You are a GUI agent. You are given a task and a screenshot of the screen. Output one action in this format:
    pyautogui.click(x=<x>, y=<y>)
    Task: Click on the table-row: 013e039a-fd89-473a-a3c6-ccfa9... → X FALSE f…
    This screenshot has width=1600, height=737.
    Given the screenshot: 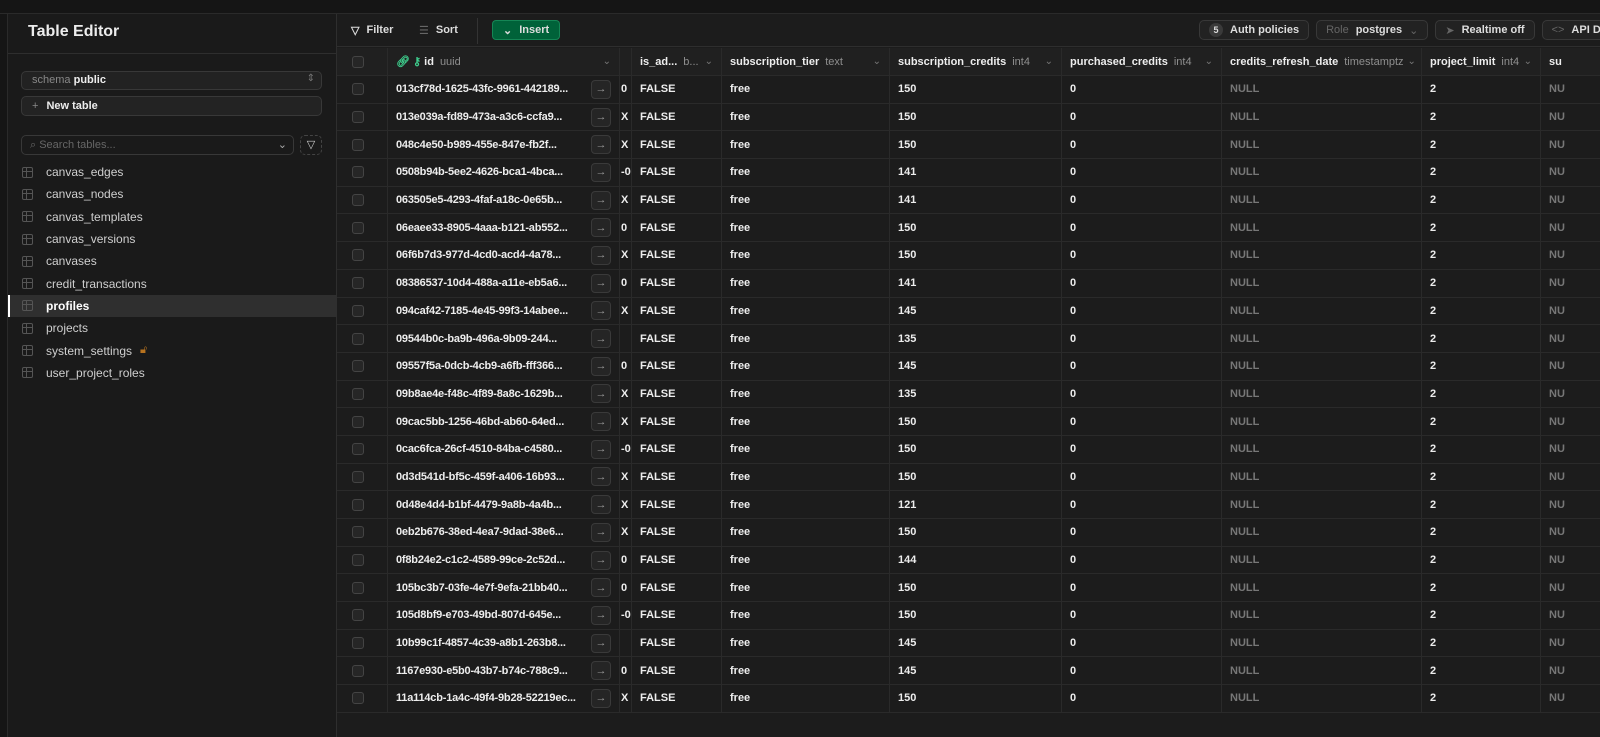 What is the action you would take?
    pyautogui.click(x=968, y=117)
    